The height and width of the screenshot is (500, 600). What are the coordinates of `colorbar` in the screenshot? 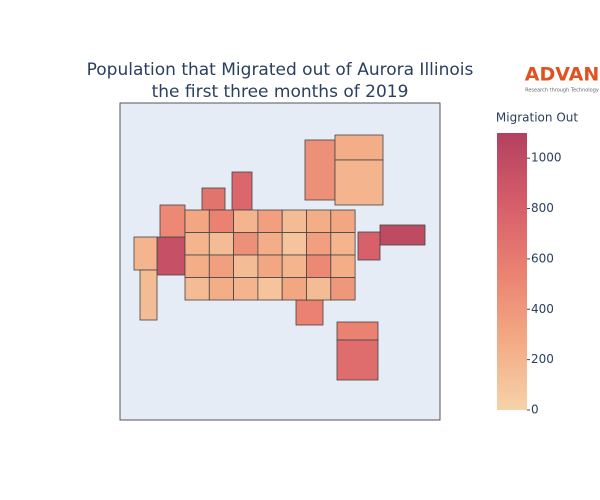 It's located at (512, 271).